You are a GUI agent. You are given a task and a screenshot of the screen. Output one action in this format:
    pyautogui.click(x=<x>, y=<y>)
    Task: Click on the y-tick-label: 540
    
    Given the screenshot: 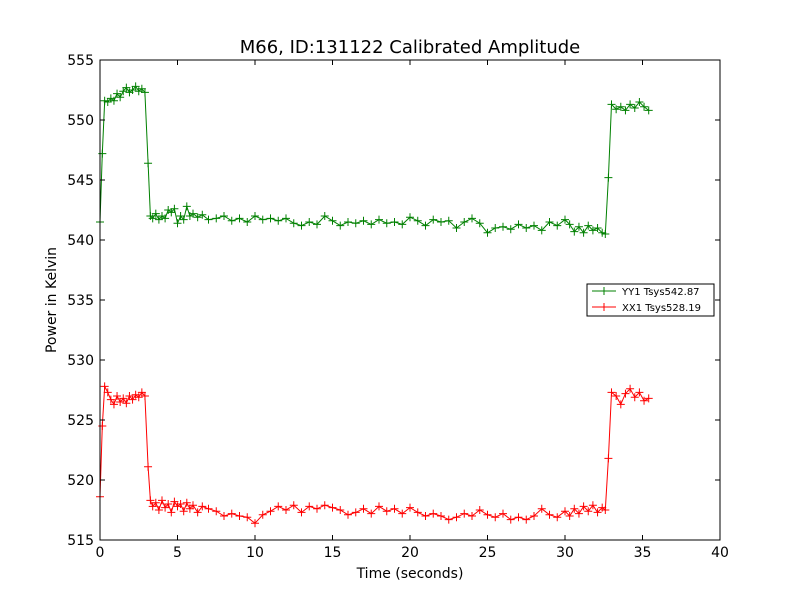 What is the action you would take?
    pyautogui.click(x=80, y=241)
    